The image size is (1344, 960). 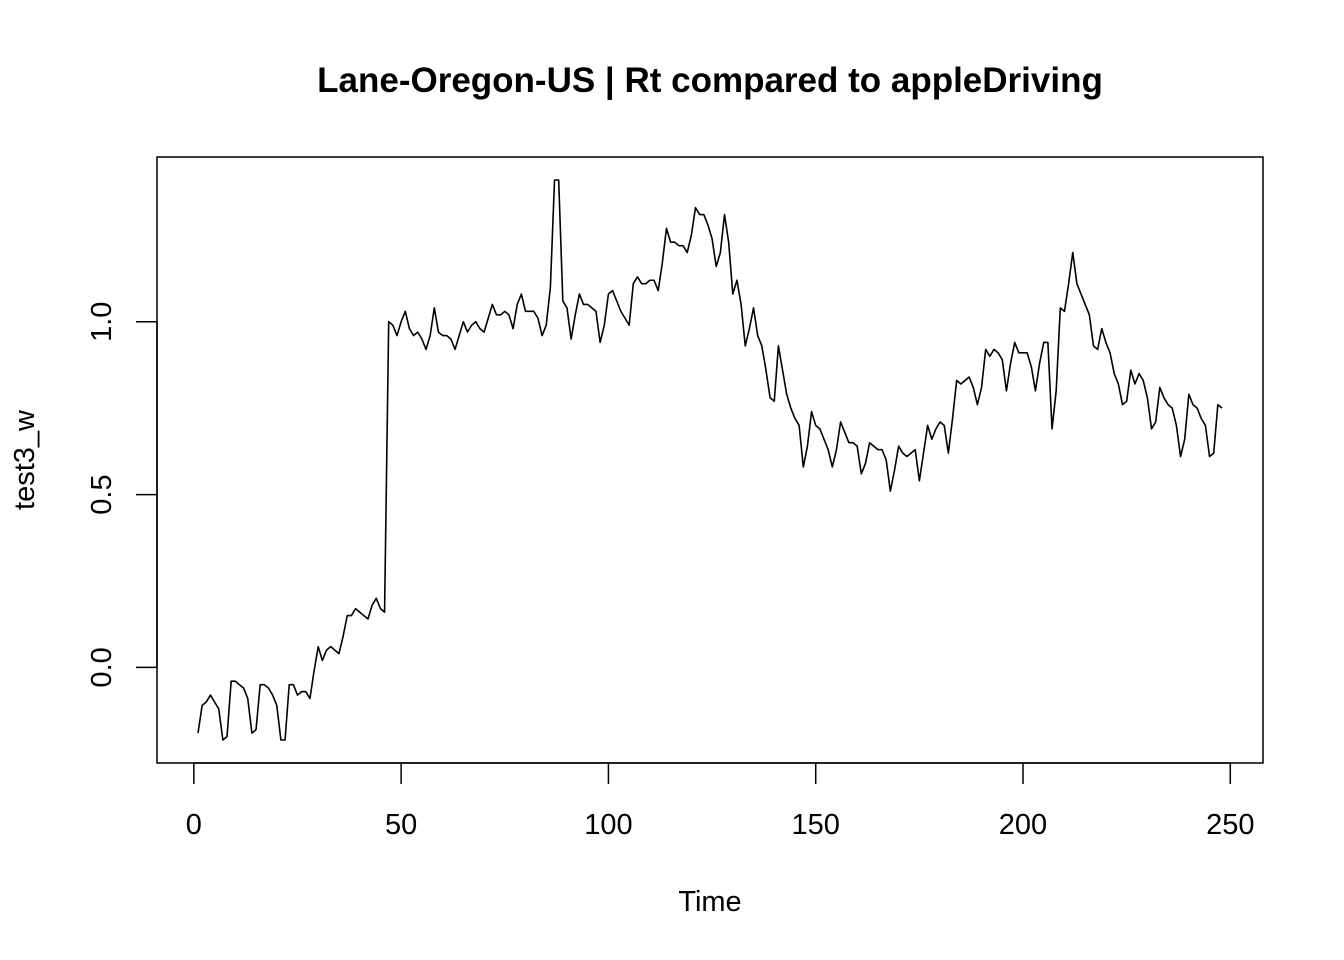 I want to click on y-axis-label: test3_w, so click(x=25, y=459).